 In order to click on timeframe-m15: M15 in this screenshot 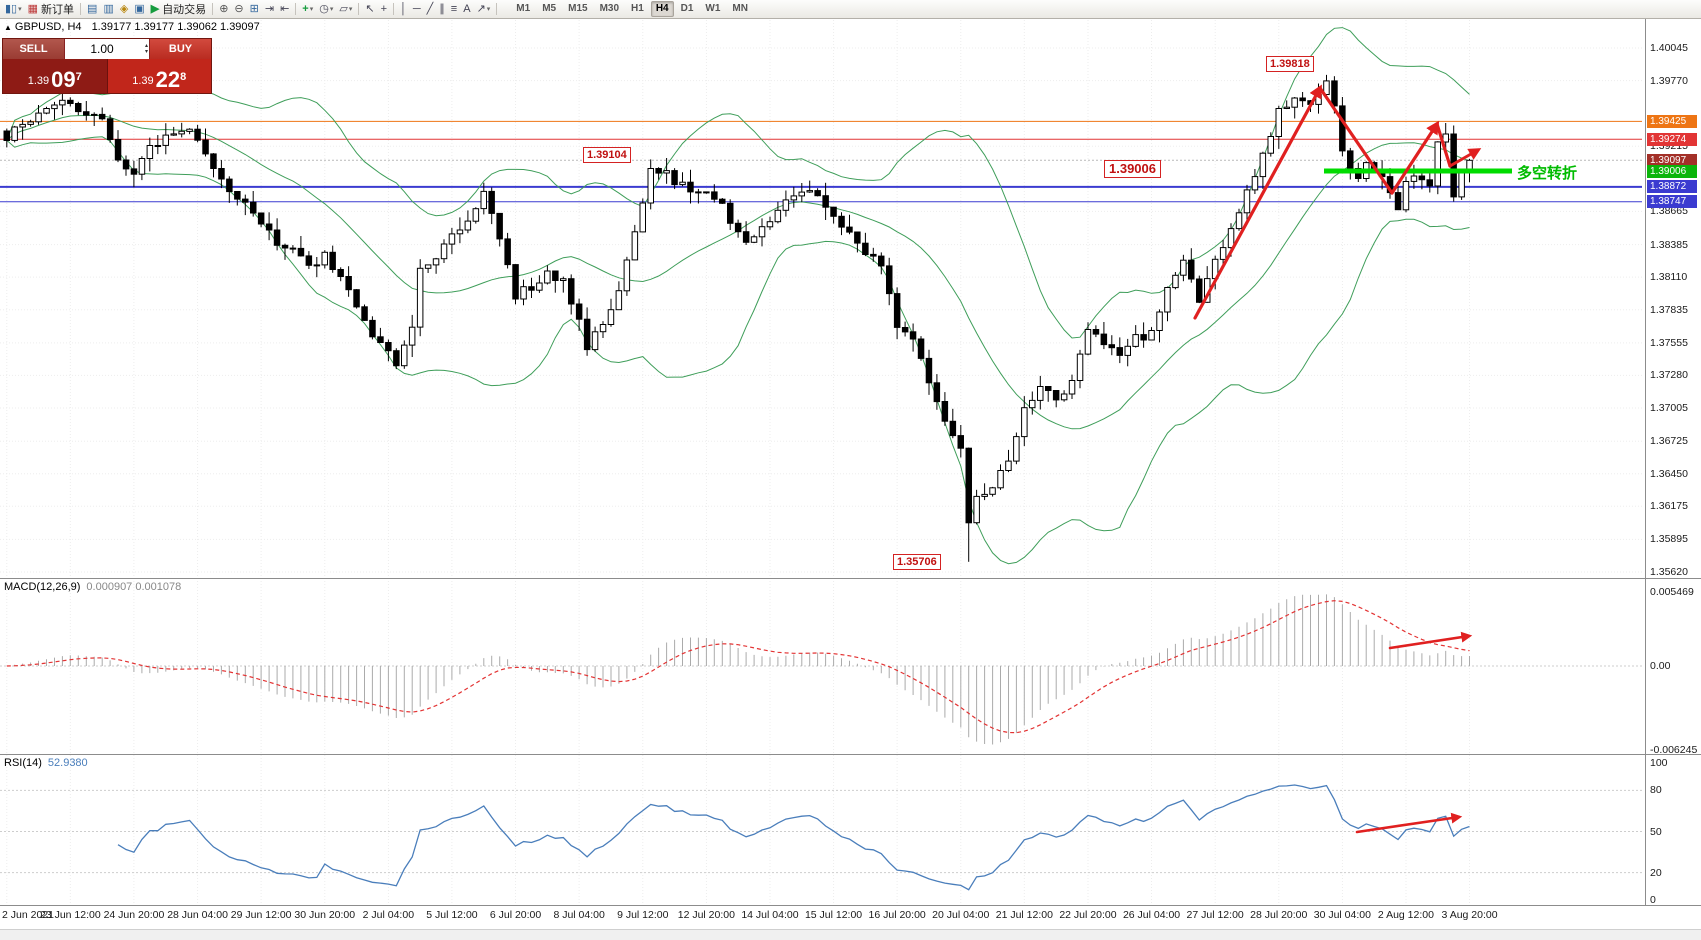, I will do `click(578, 8)`.